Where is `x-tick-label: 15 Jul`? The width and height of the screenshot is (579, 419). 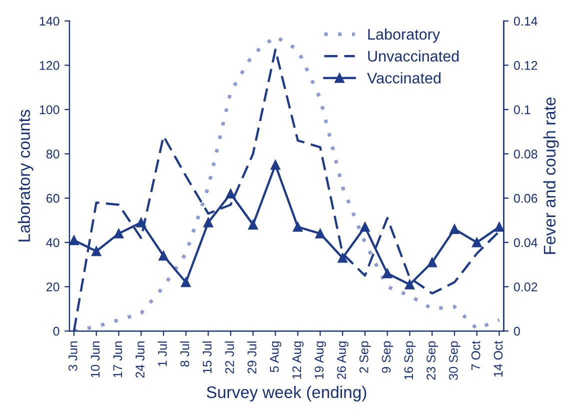 x-tick-label: 15 Jul is located at coordinates (207, 358).